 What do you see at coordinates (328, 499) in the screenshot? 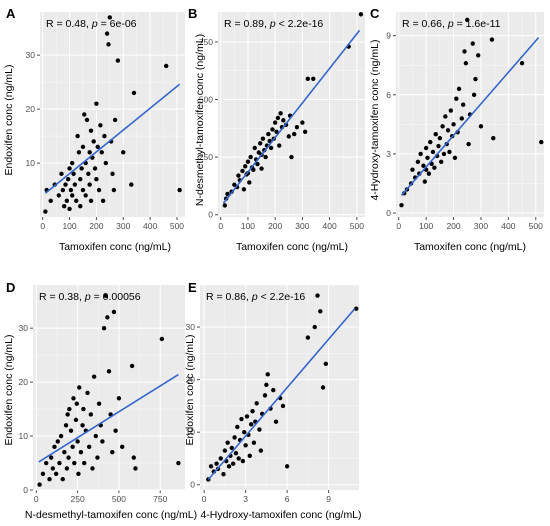
I see `x-tick-label: 9` at bounding box center [328, 499].